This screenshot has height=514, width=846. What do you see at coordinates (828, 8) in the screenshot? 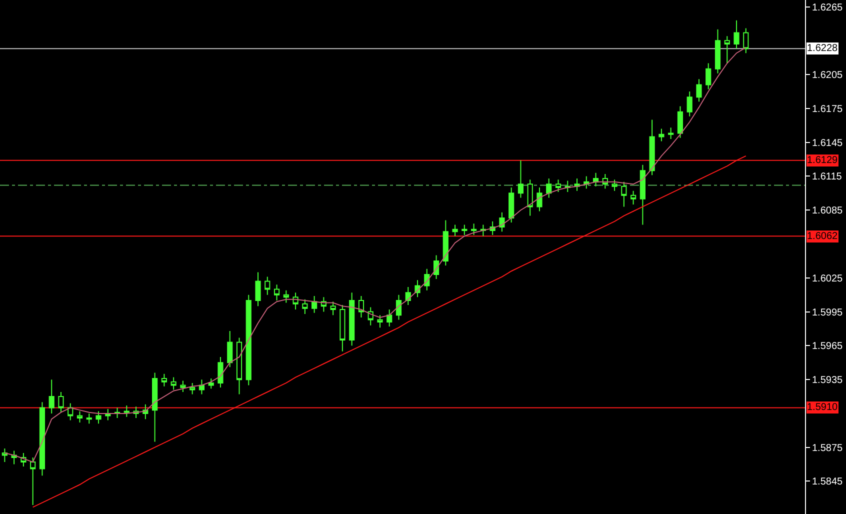
I see `y-tick-label: 1.6265` at bounding box center [828, 8].